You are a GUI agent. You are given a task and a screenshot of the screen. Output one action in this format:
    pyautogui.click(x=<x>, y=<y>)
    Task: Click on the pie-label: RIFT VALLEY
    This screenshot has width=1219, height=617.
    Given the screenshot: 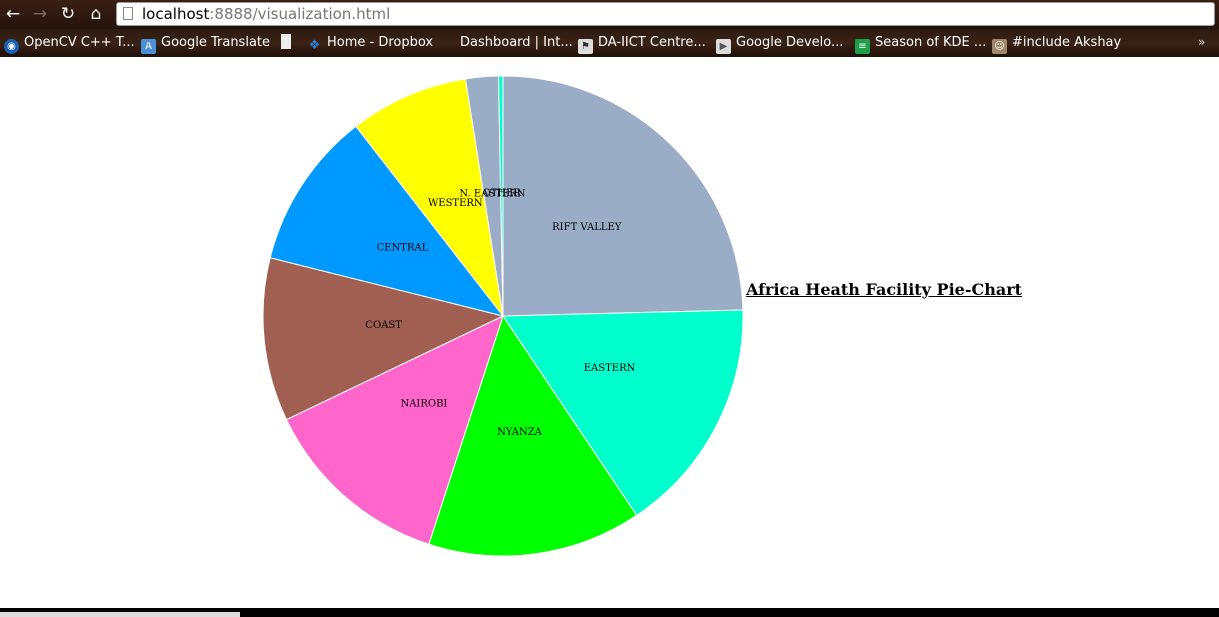 What is the action you would take?
    pyautogui.click(x=587, y=227)
    